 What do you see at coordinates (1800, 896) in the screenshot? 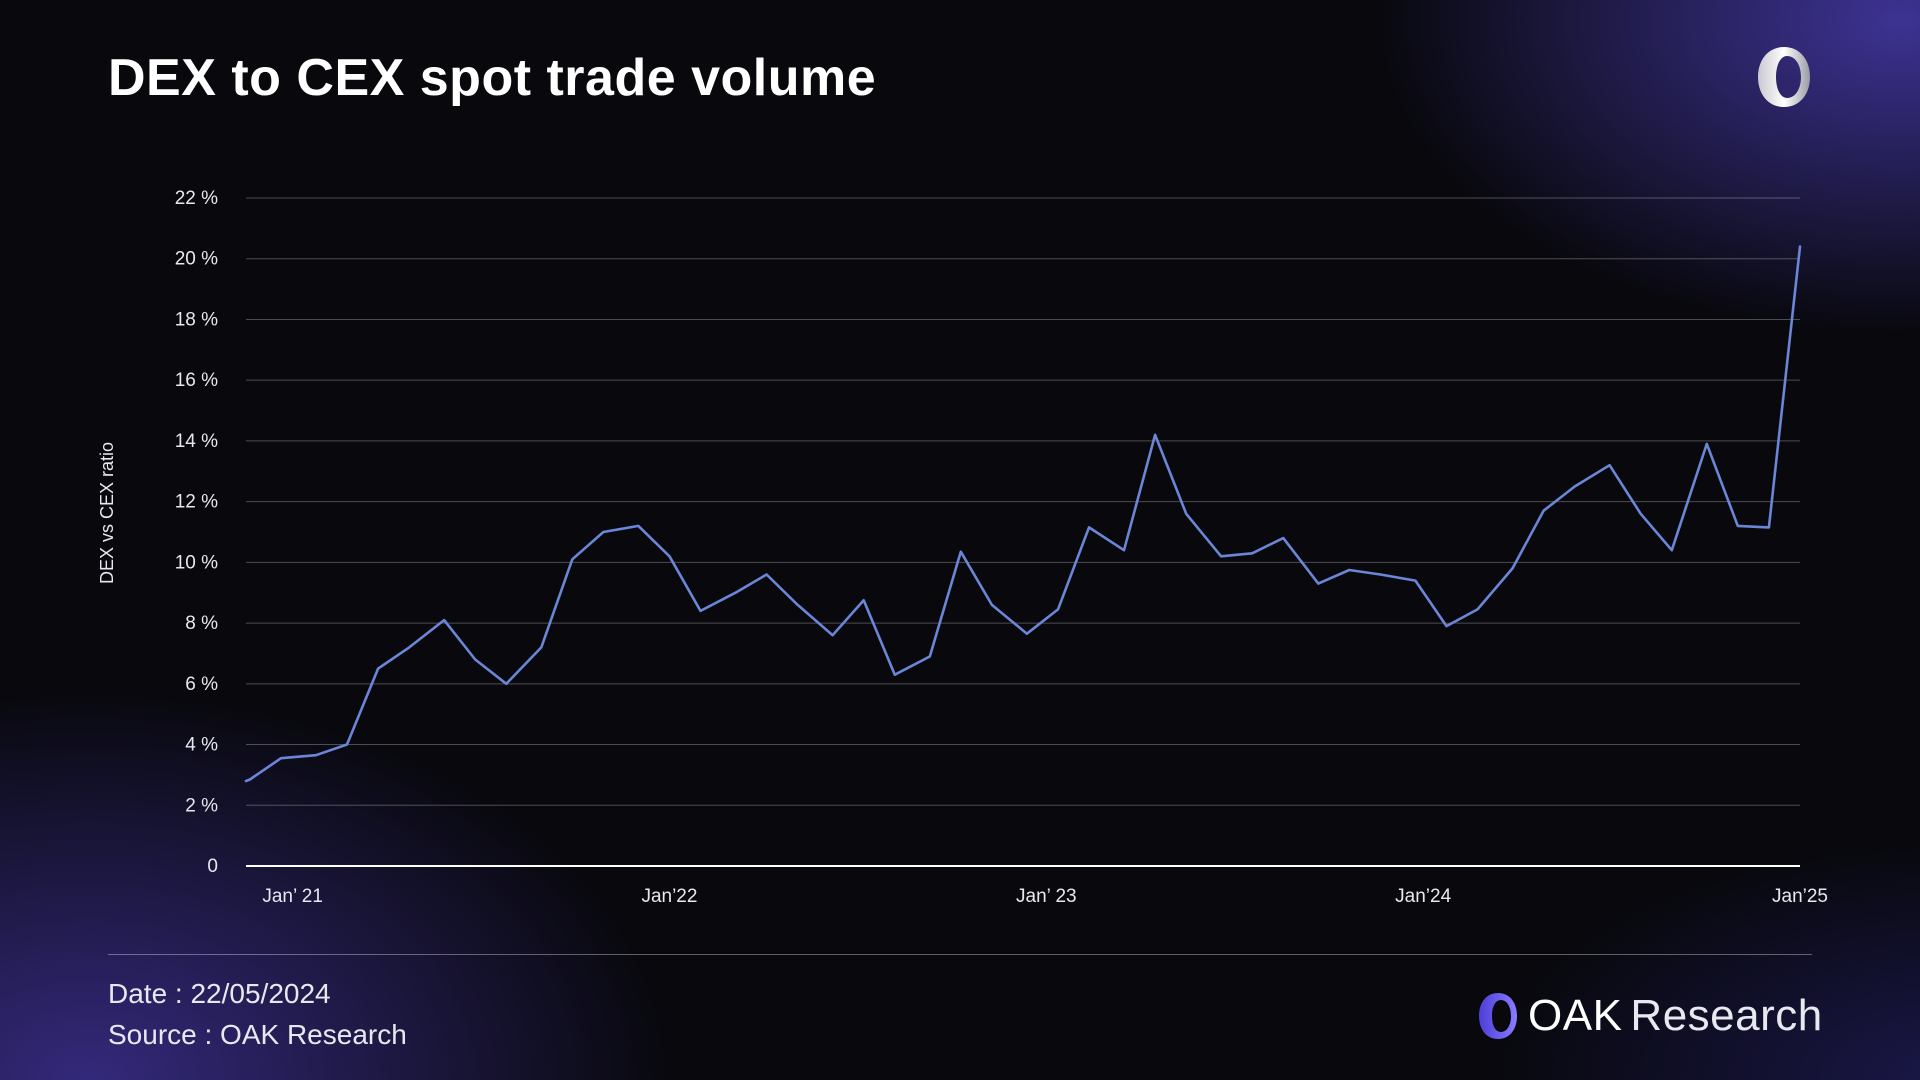
I see `x-tick-label: Jan’25` at bounding box center [1800, 896].